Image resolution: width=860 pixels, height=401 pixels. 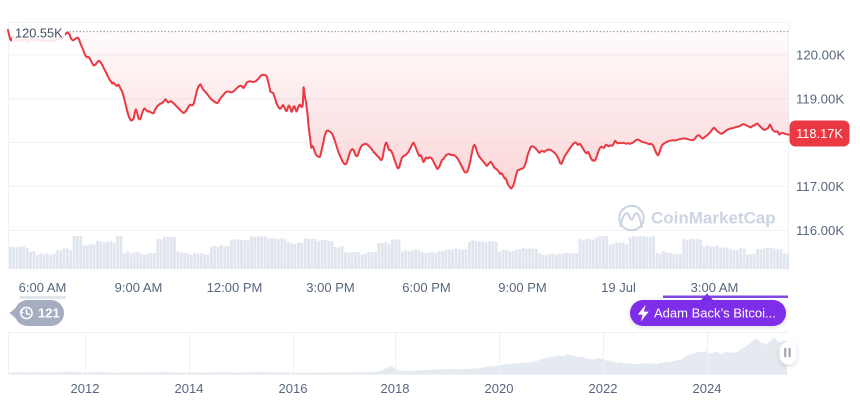 What do you see at coordinates (139, 287) in the screenshot?
I see `svg-text: 9:00 AM` at bounding box center [139, 287].